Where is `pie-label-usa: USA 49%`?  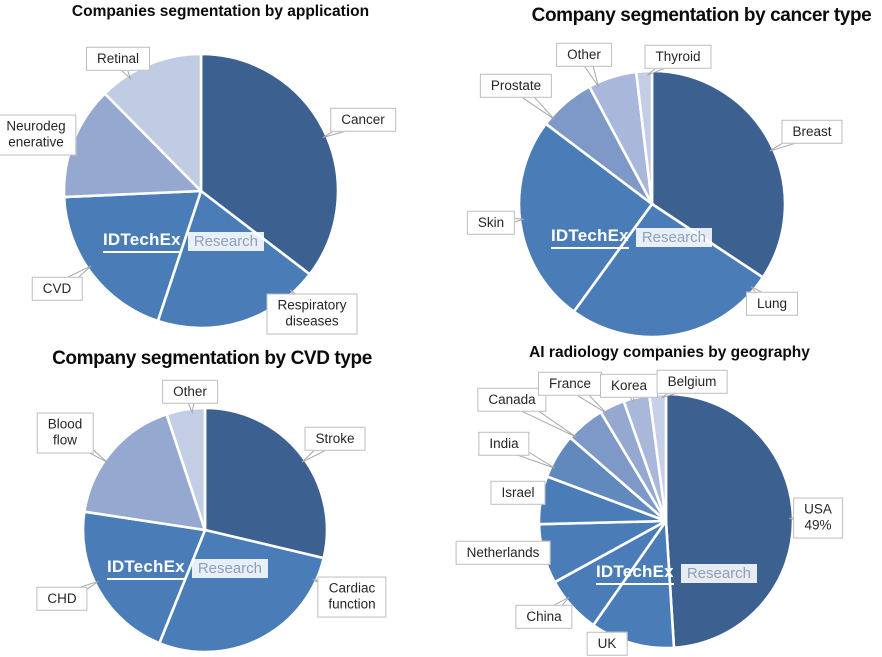
pie-label-usa: USA 49% is located at coordinates (818, 518).